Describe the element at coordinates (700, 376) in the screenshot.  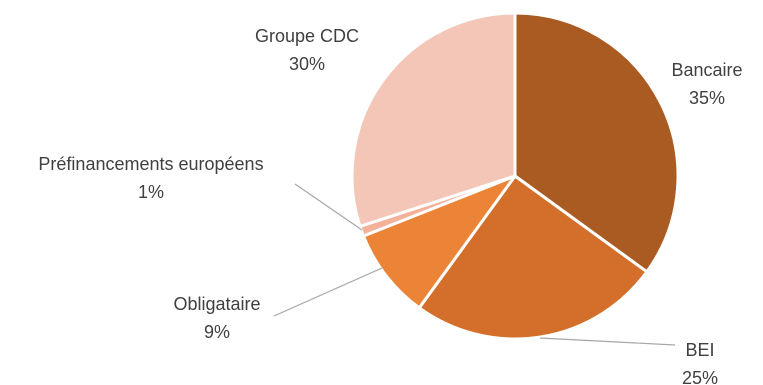
I see `slice-value-bei: 25%` at that location.